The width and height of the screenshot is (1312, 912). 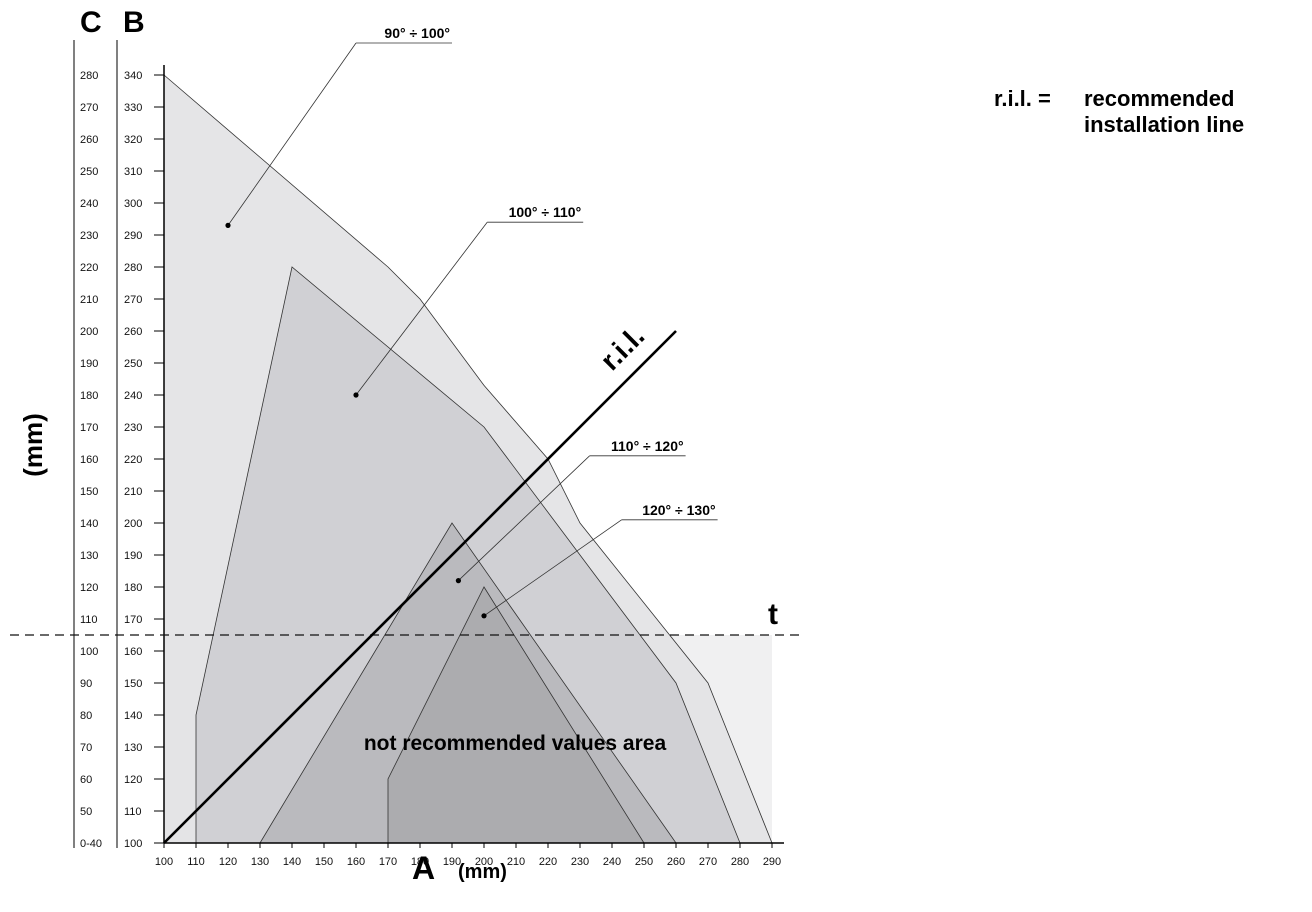 What do you see at coordinates (133, 332) in the screenshot?
I see `axis-b-tick-label: 260` at bounding box center [133, 332].